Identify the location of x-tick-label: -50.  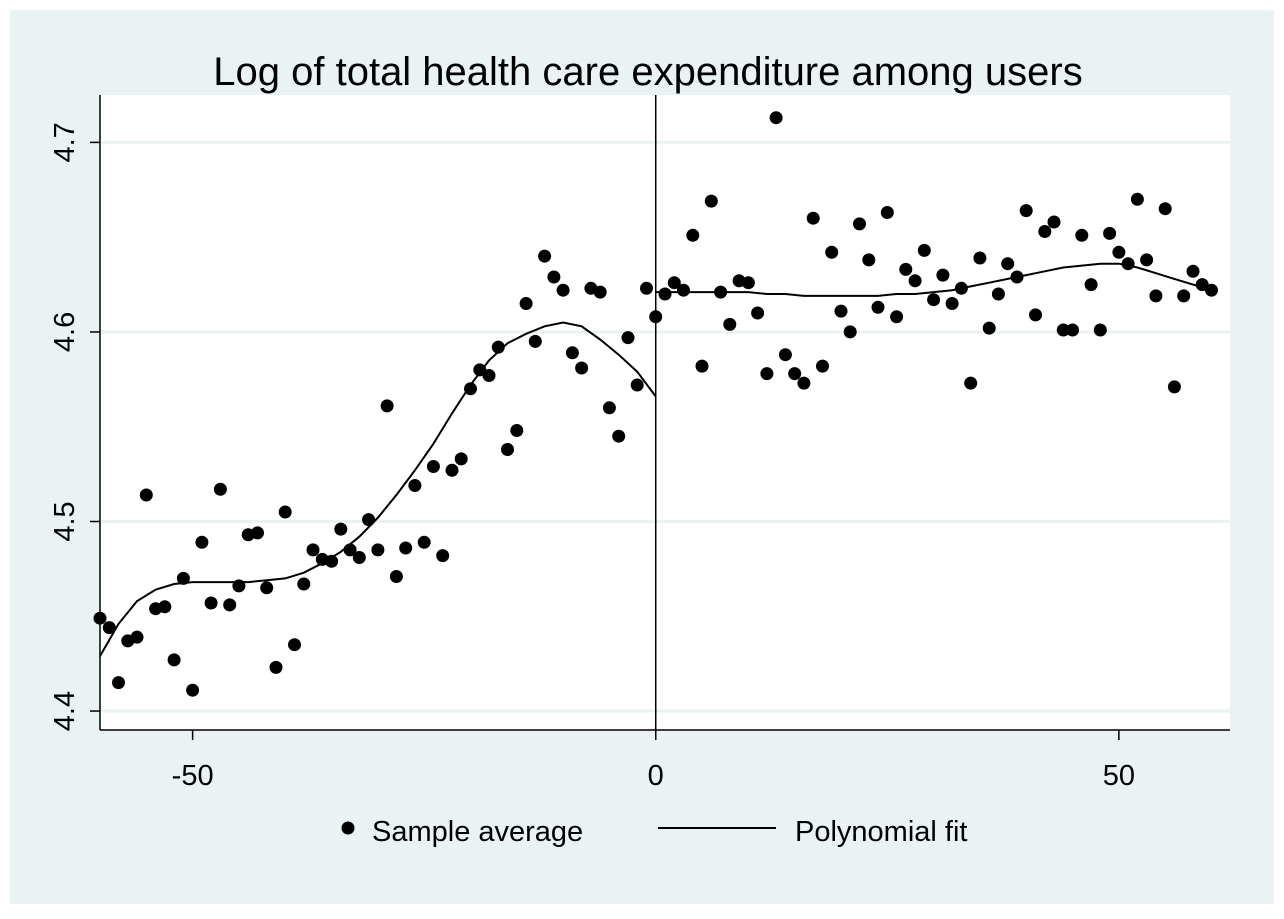
(193, 776).